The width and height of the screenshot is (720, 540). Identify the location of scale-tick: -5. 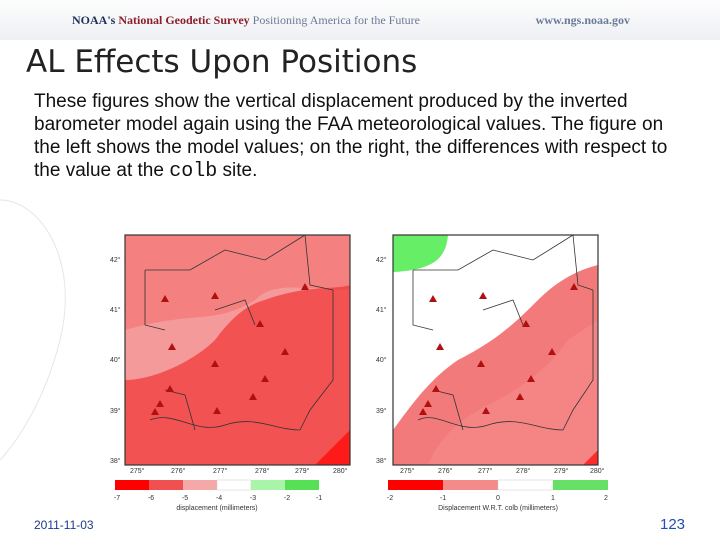
(185, 498).